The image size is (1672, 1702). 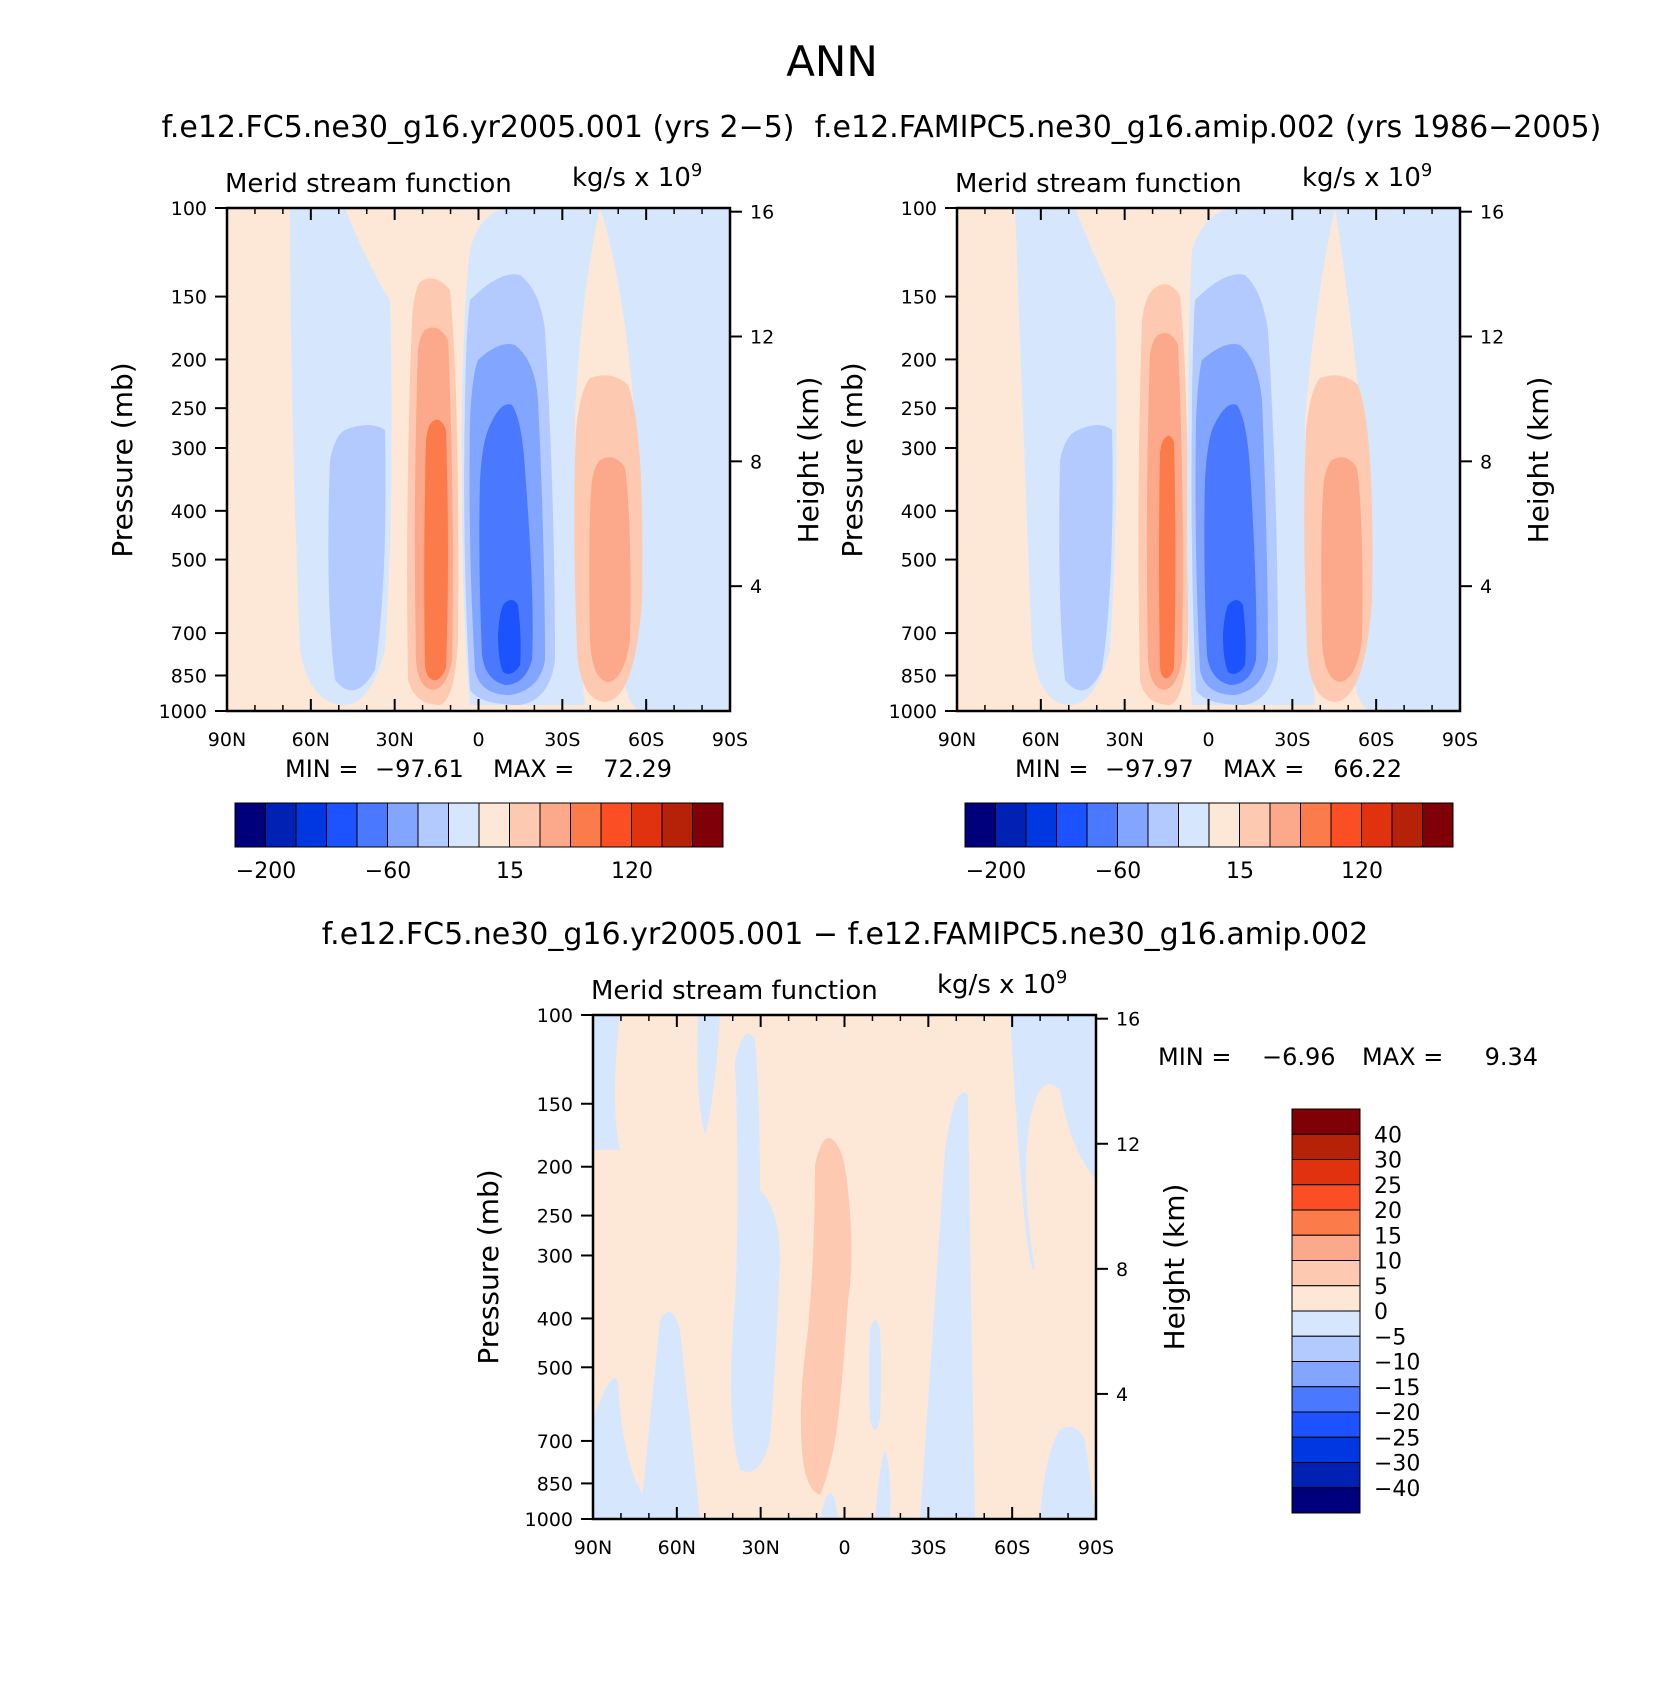 I want to click on panel-title: f.e12.FC5.ne30_g16.yr2005.001 (yrs 2−5), so click(x=477, y=127).